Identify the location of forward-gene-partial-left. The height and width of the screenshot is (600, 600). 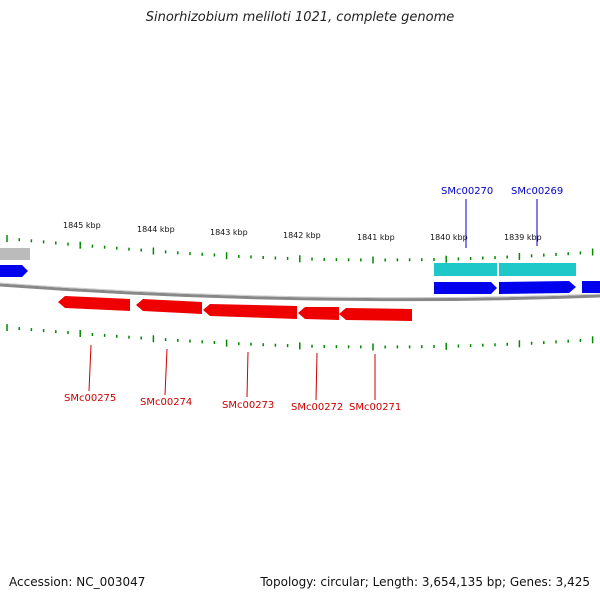
(14, 271).